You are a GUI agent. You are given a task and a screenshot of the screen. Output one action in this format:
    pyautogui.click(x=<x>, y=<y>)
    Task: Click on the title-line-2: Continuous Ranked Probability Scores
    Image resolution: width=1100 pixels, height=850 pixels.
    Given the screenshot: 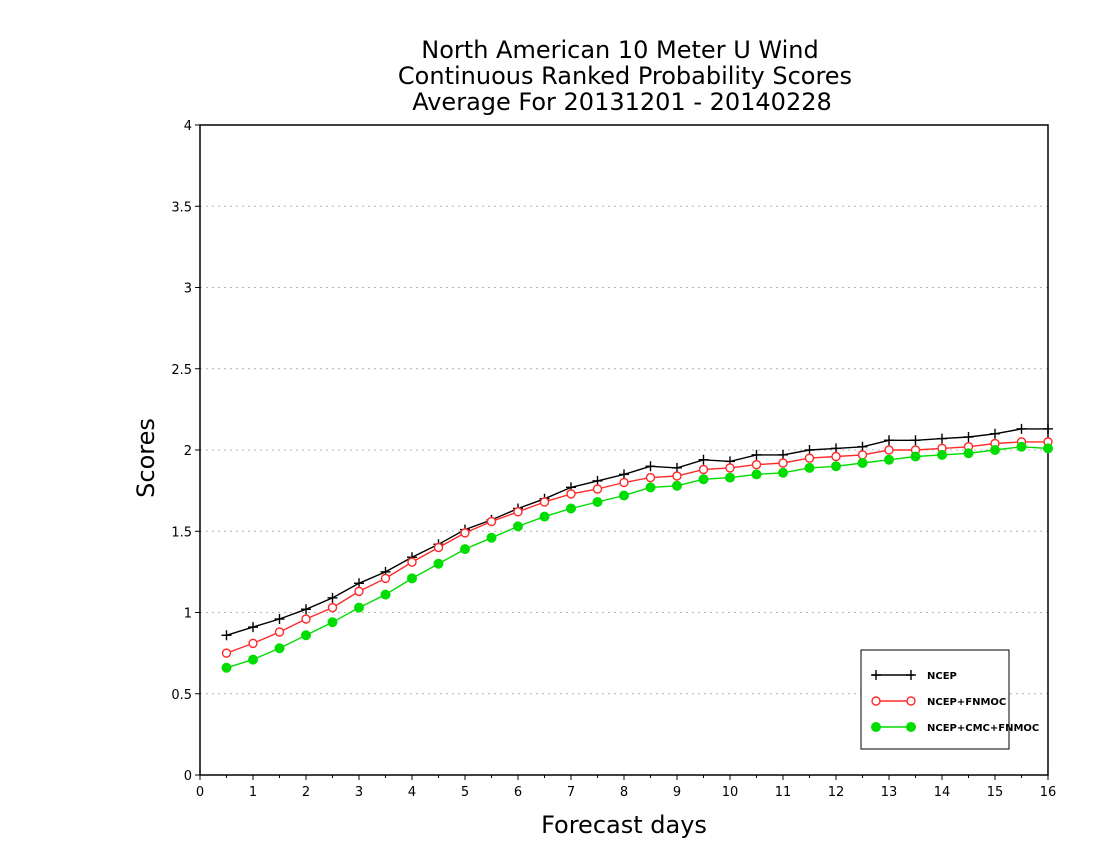 What is the action you would take?
    pyautogui.click(x=625, y=76)
    